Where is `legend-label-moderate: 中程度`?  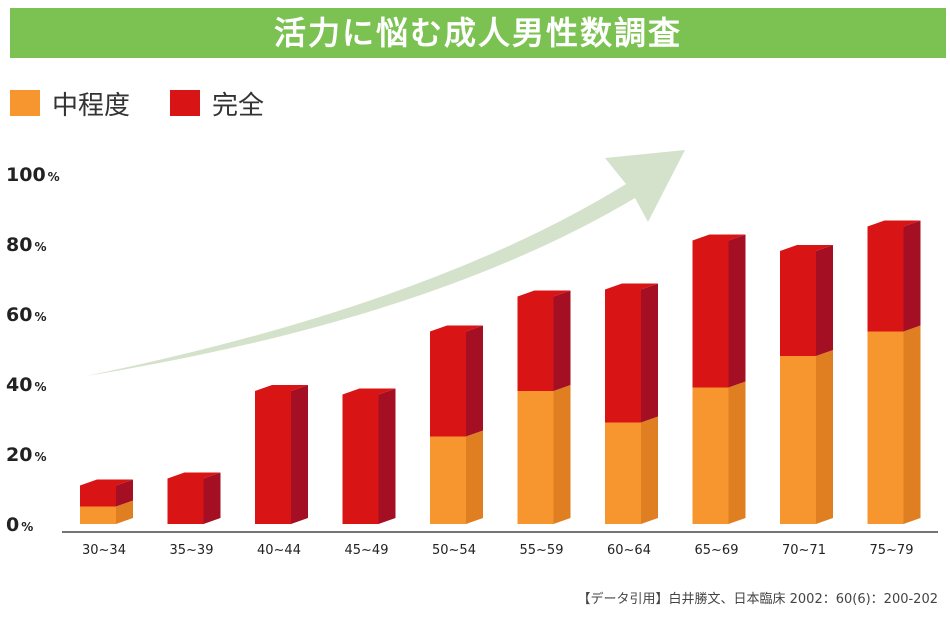
legend-label-moderate: 中程度 is located at coordinates (91, 105).